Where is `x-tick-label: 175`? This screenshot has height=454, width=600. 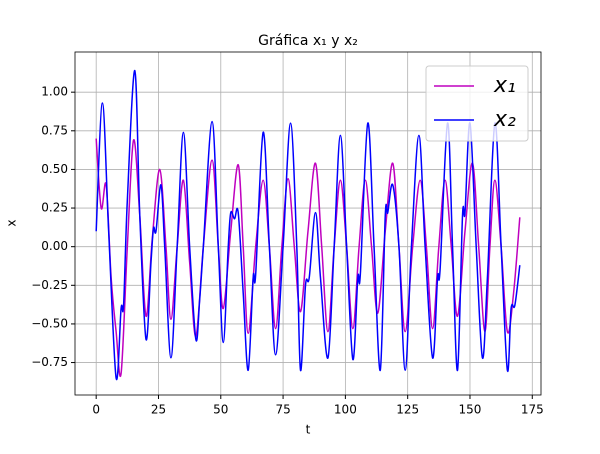
x-tick-label: 175 is located at coordinates (532, 410).